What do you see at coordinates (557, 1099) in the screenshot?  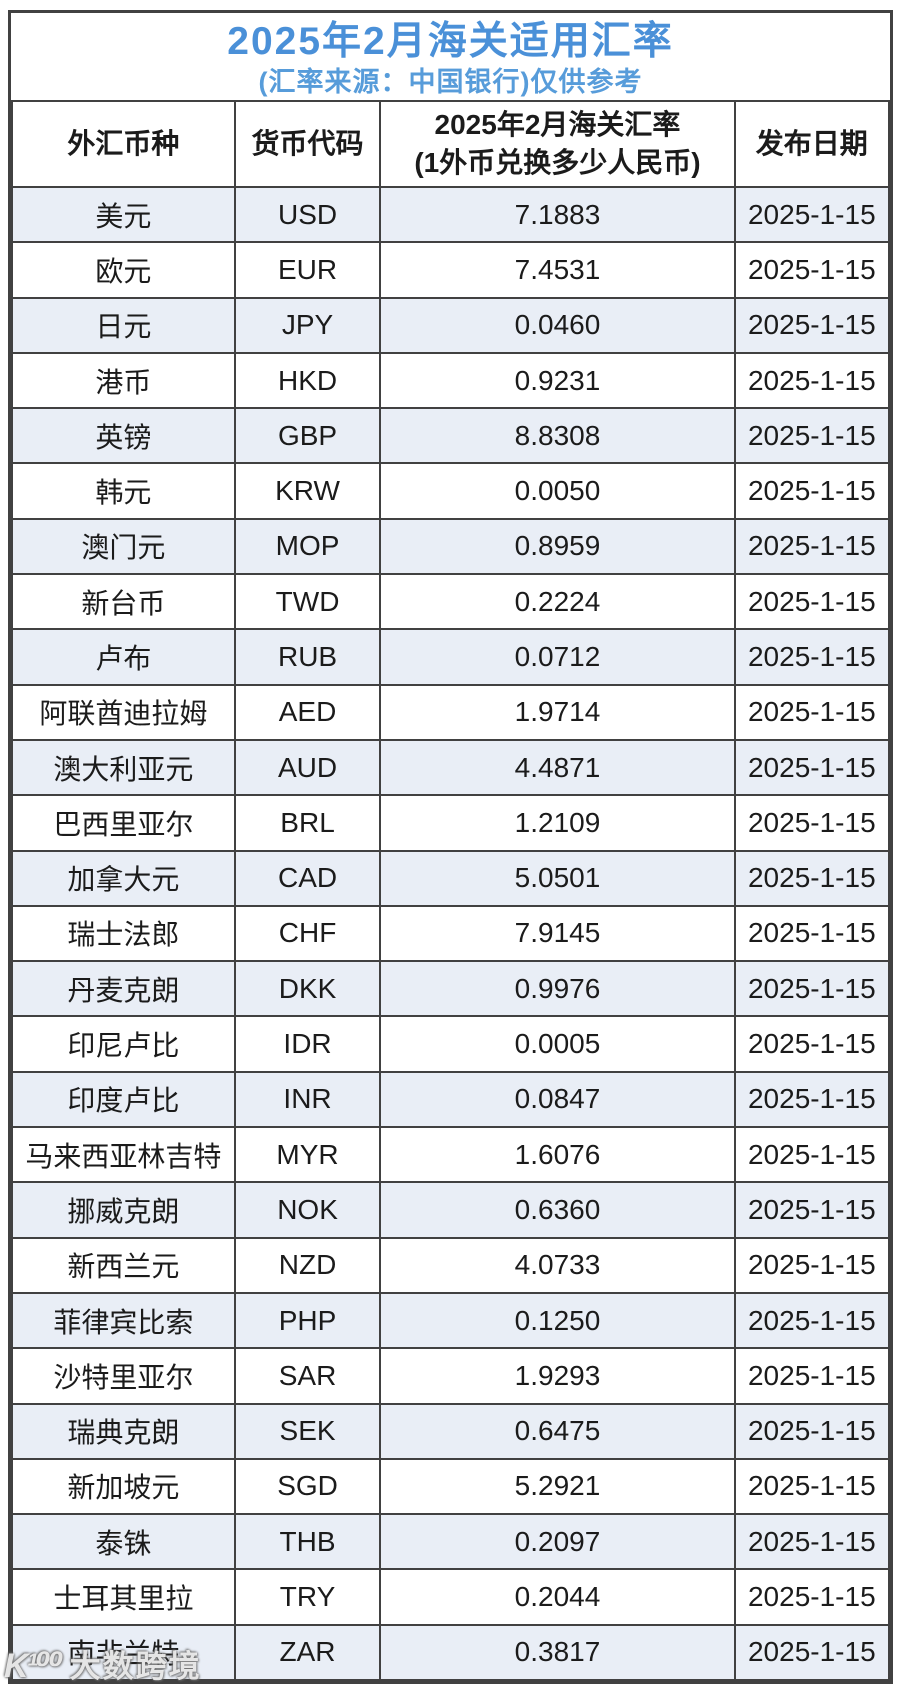 I see `cell-rate: 0.0847` at bounding box center [557, 1099].